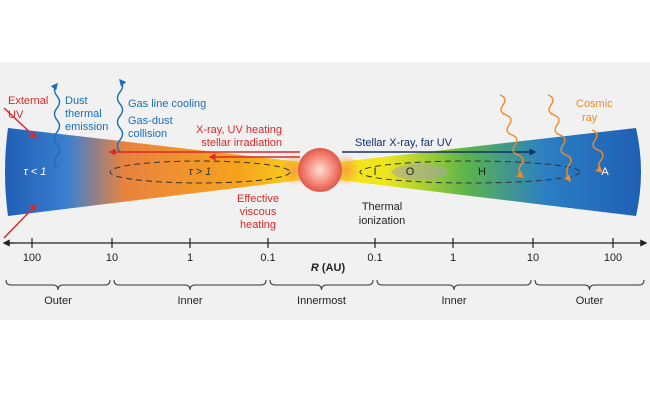 The width and height of the screenshot is (650, 400). Describe the element at coordinates (167, 104) in the screenshot. I see `annotation: Gas line cooling` at that location.